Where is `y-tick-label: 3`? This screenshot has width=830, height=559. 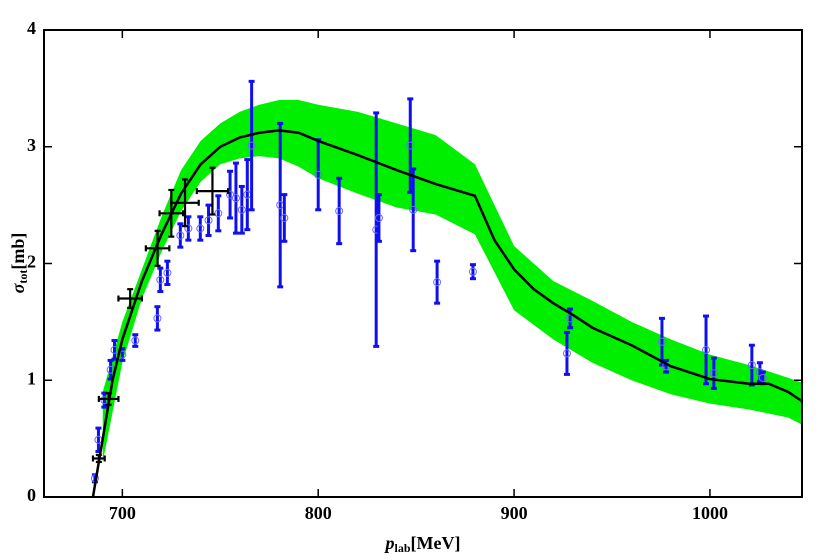 y-tick-label: 3 is located at coordinates (31, 145).